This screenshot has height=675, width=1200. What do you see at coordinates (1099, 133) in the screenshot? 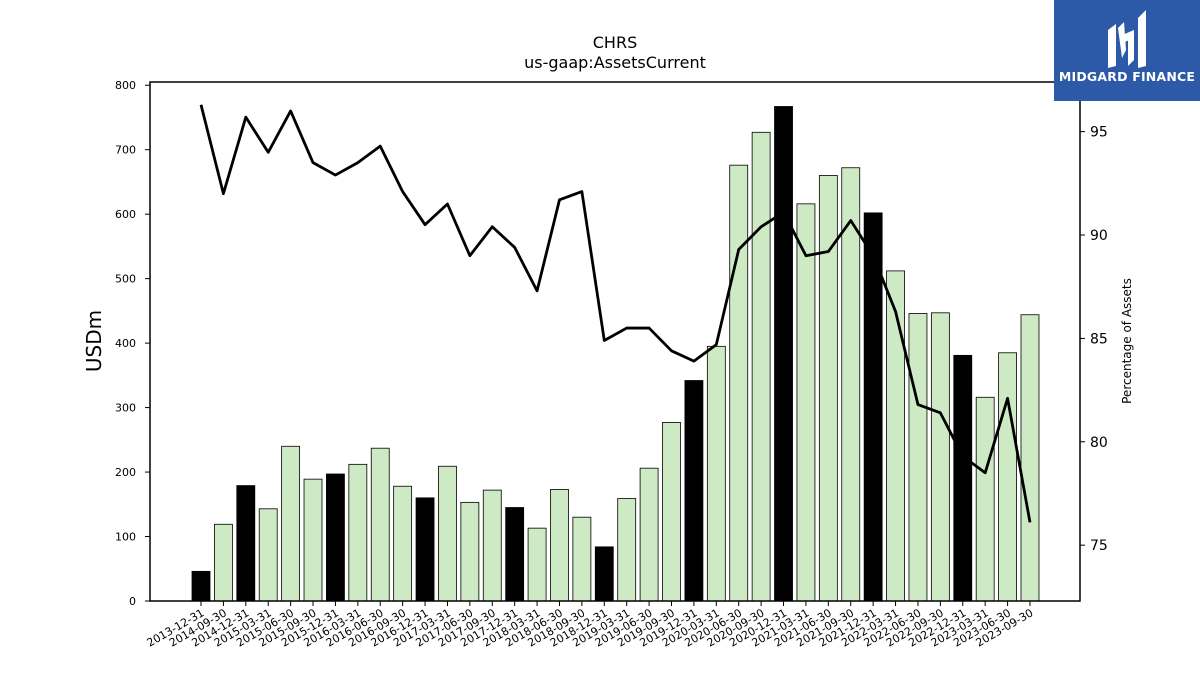
I see `y2-tick-label: 95` at bounding box center [1099, 133].